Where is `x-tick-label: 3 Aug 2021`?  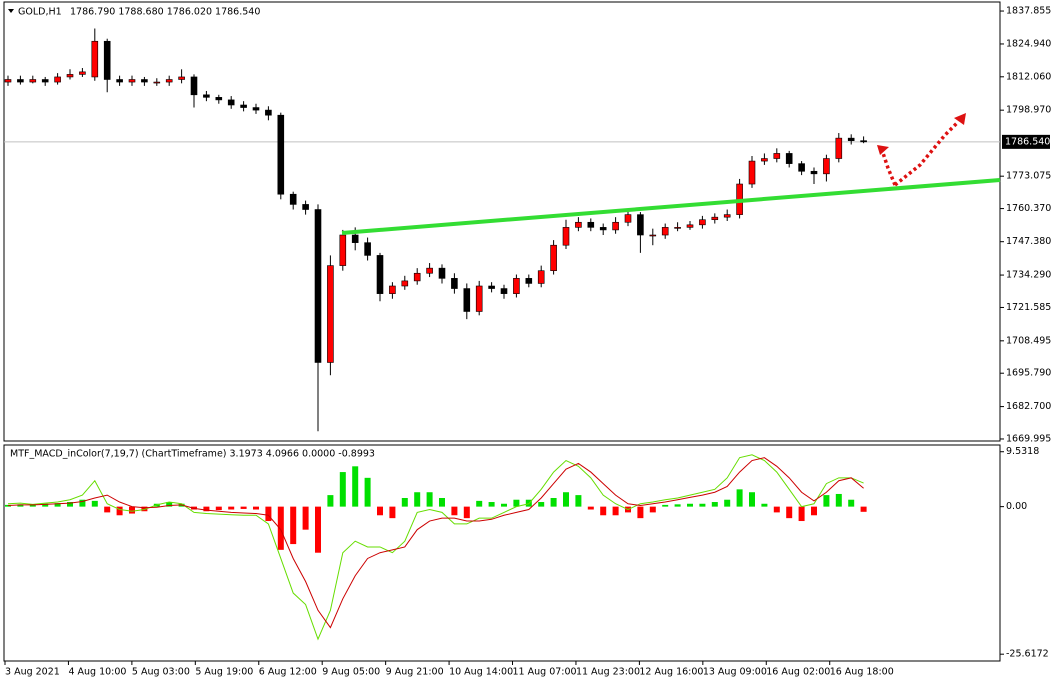 x-tick-label: 3 Aug 2021 is located at coordinates (32, 672).